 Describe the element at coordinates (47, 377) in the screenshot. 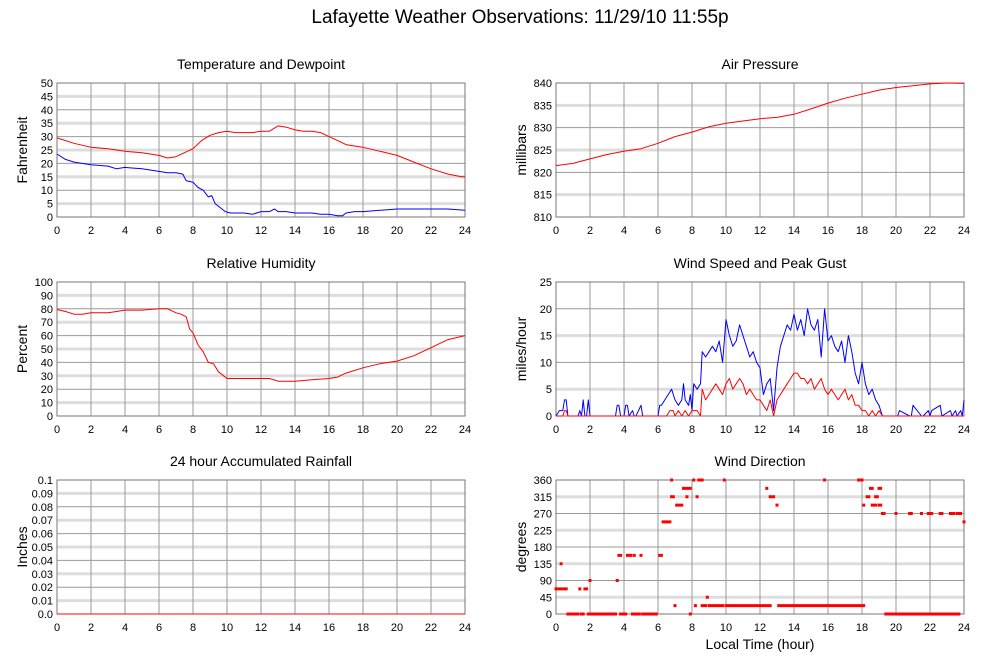

I see `y-tick-label: 30` at that location.